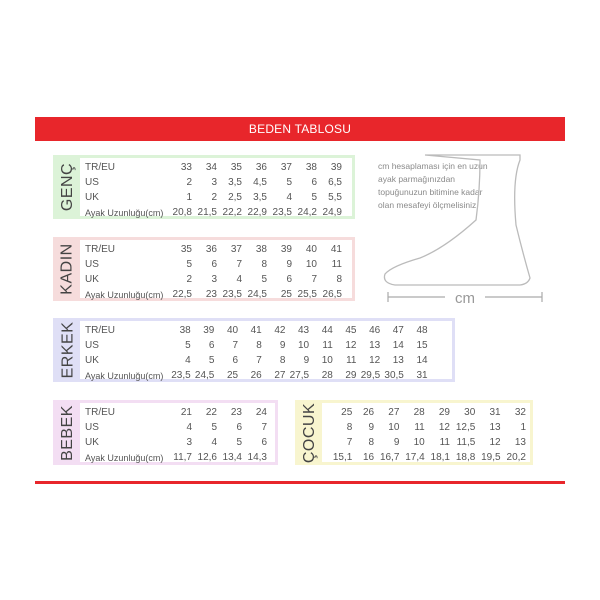  Describe the element at coordinates (398, 330) in the screenshot. I see `size-cell: 47` at that location.